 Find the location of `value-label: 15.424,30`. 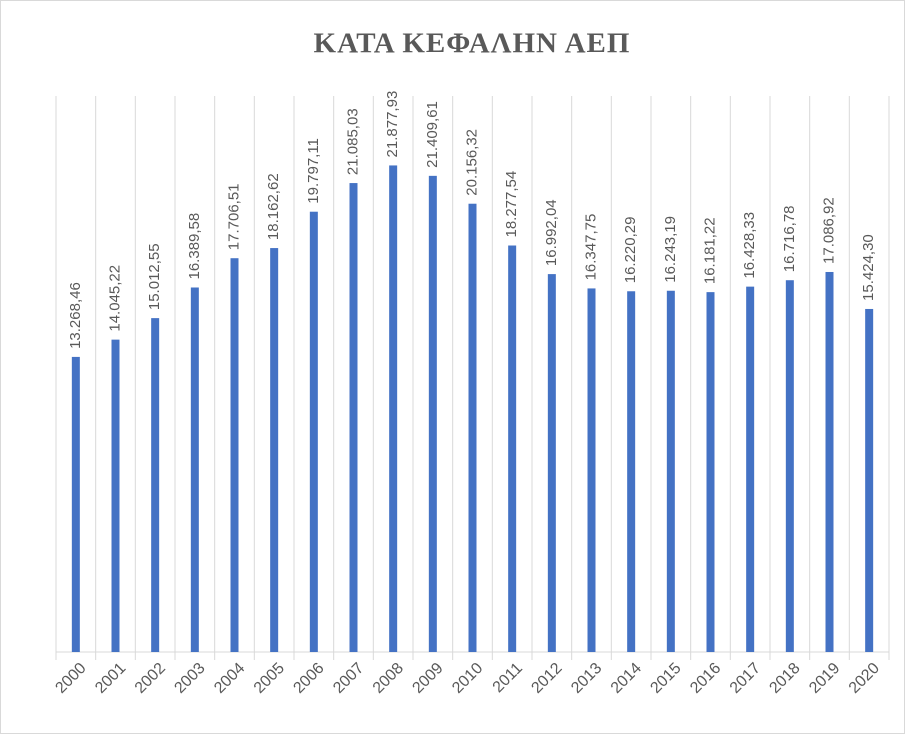

value-label: 15.424,30 is located at coordinates (868, 267).